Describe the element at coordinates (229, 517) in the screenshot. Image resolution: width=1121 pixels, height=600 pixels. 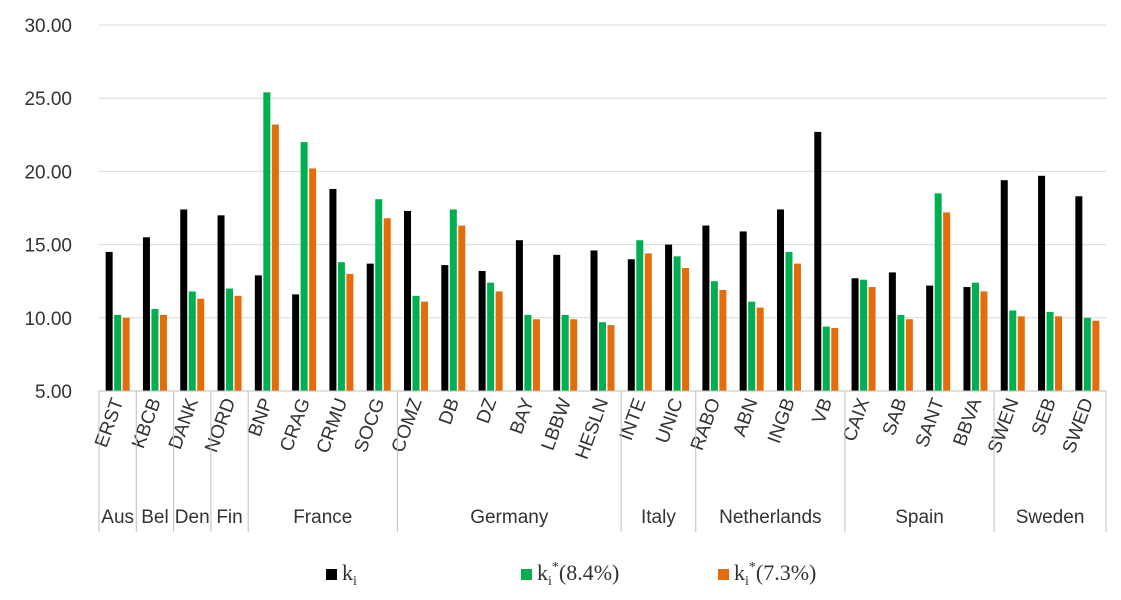
I see `country-group-label: Fin` at that location.